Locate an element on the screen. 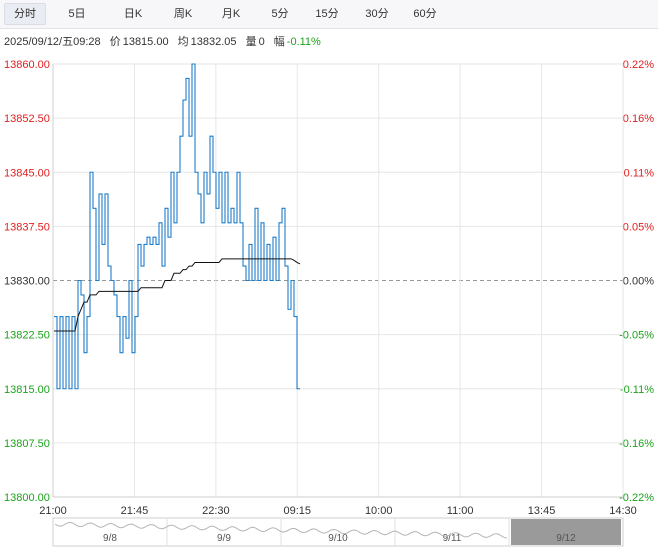 This screenshot has height=549, width=658. navigator-selected-range is located at coordinates (566, 532).